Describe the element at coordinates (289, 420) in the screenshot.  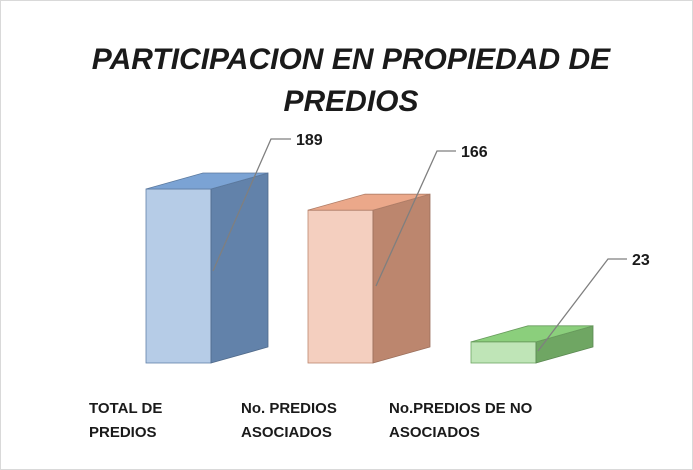
I see `x-tick-label: No. PREDIOS ASOCIADOS` at that location.